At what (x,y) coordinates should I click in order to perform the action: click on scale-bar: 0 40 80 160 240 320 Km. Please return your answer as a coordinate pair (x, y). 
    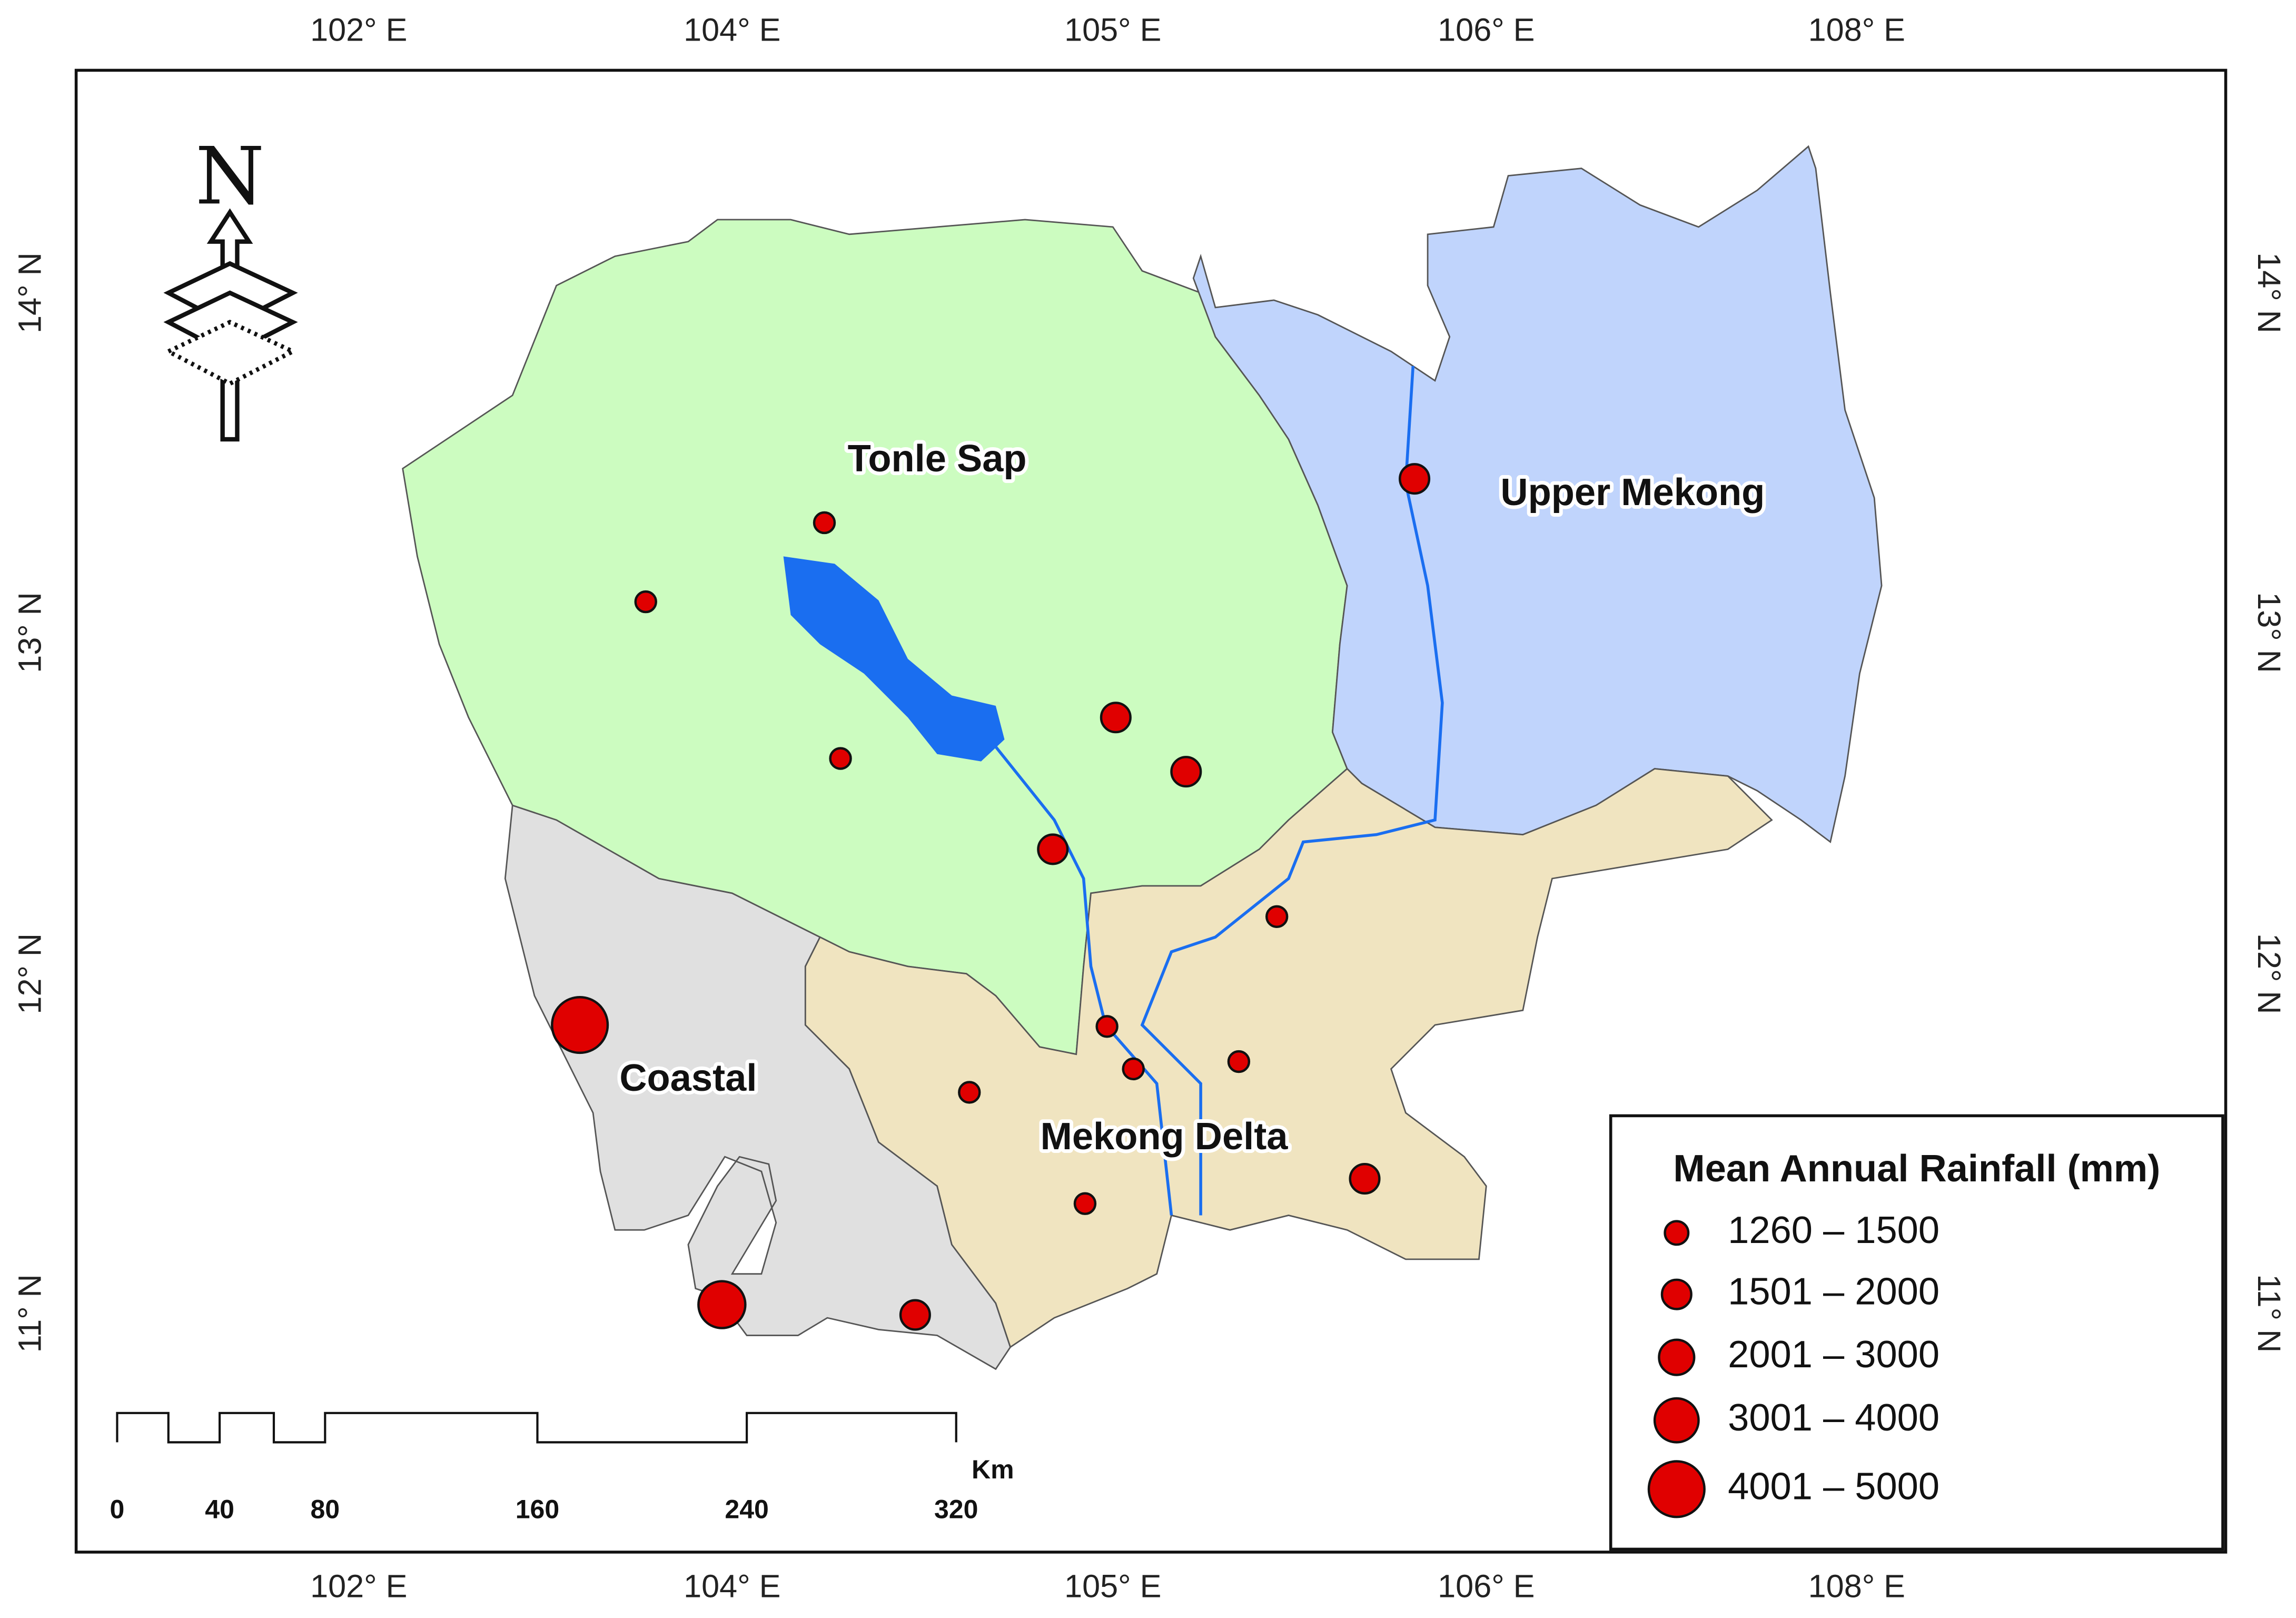
    Looking at the image, I should click on (562, 1468).